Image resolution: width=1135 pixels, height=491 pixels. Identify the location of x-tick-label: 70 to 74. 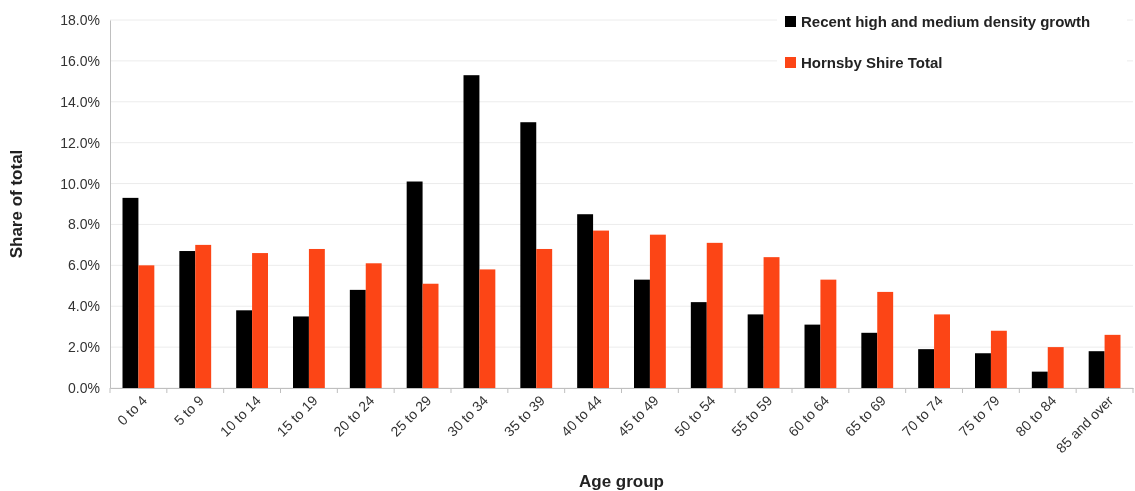
(922, 416).